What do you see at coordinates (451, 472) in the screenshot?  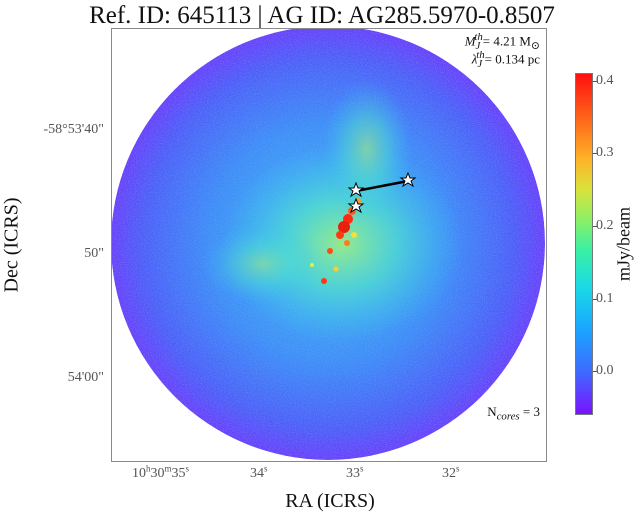 I see `x-tick-label: 32s` at bounding box center [451, 472].